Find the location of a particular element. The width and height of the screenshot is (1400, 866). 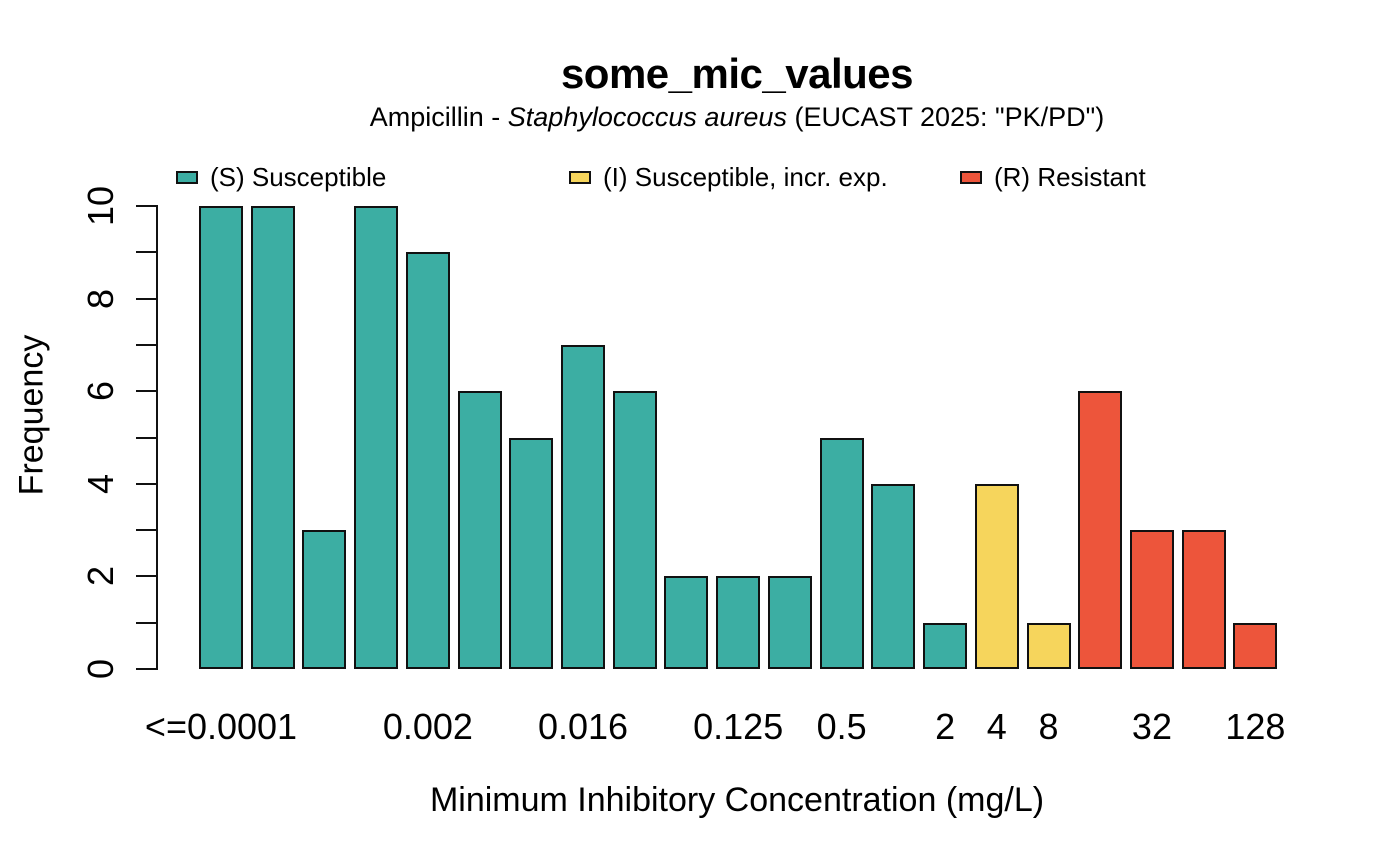

y-tick-label: 2 is located at coordinates (100, 576).